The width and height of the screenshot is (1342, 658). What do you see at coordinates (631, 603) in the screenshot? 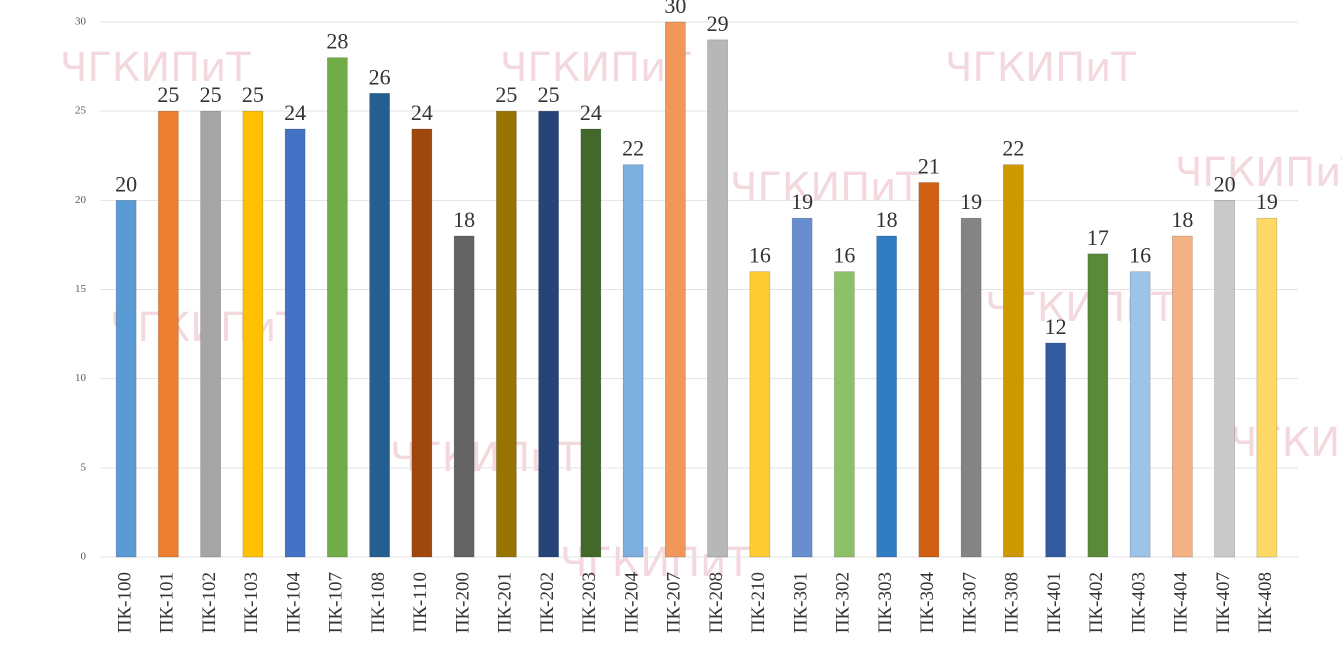
I see `x-tick-label: ПК-204` at bounding box center [631, 603].